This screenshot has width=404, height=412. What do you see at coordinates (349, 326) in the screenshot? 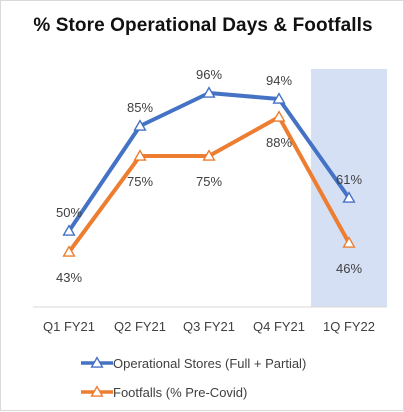
I see `x-tick-label: 1Q FY22` at bounding box center [349, 326].